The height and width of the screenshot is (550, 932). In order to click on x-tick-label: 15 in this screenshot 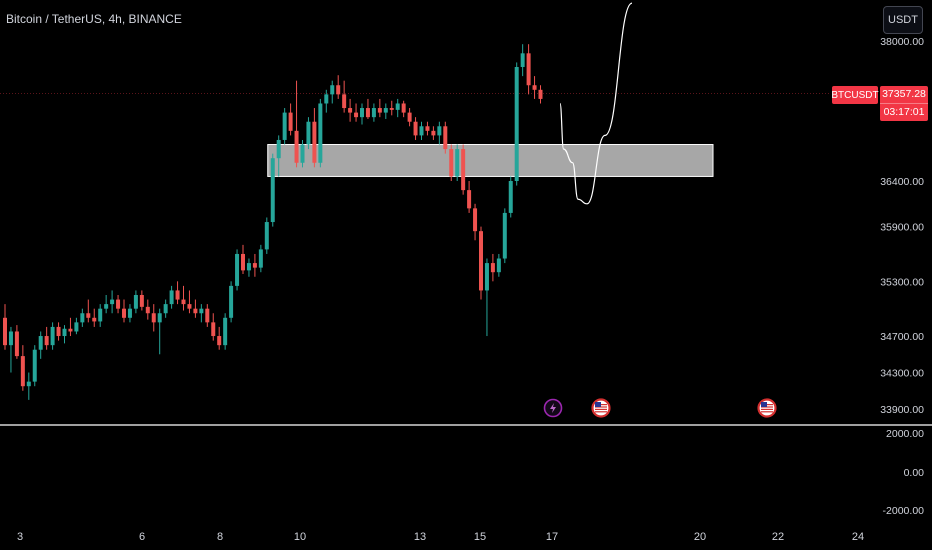, I will do `click(480, 537)`.